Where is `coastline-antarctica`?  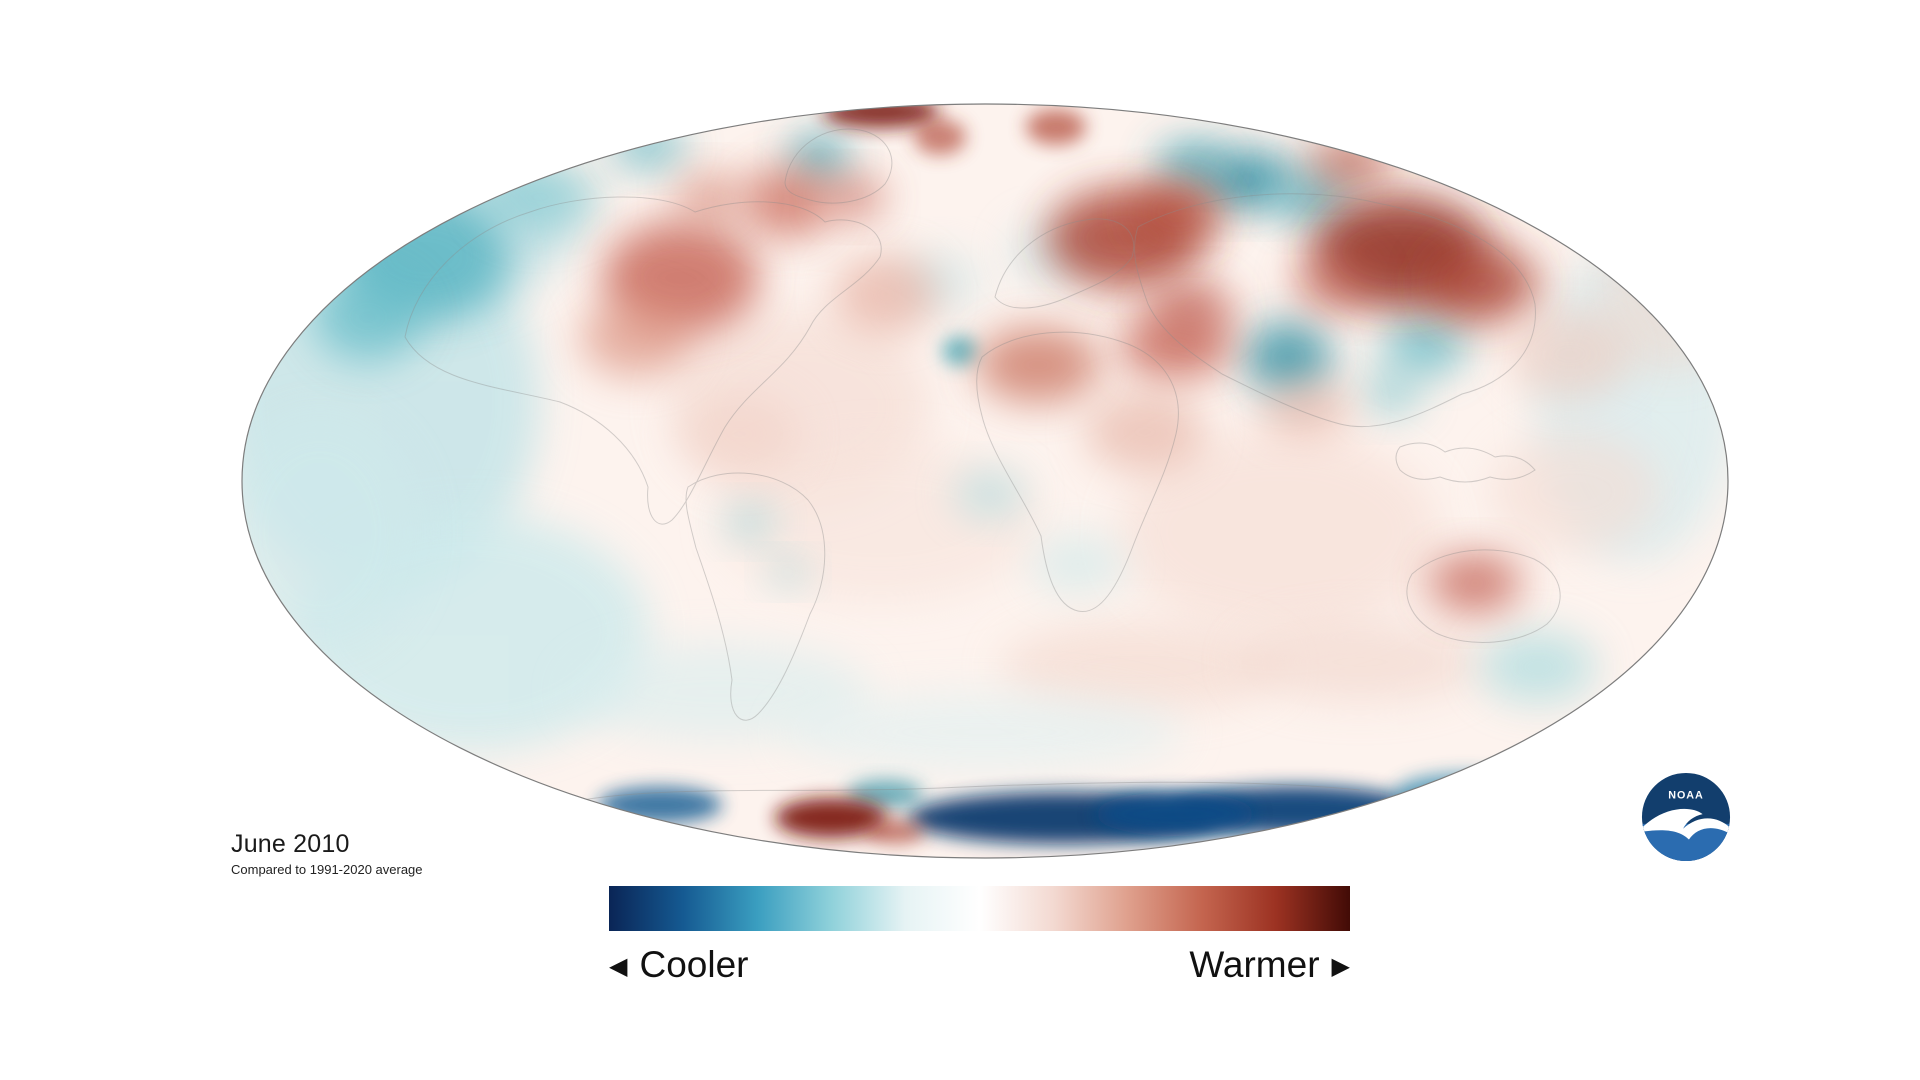
coastline-antarctica is located at coordinates (965, 792).